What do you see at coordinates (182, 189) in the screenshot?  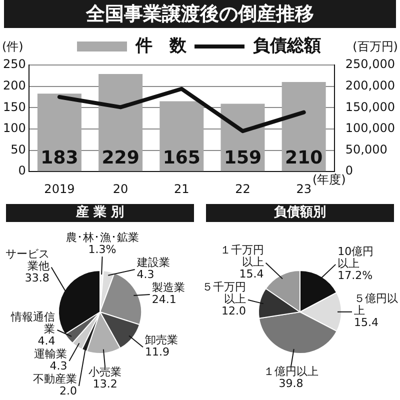 I see `x-tick-label: 21` at bounding box center [182, 189].